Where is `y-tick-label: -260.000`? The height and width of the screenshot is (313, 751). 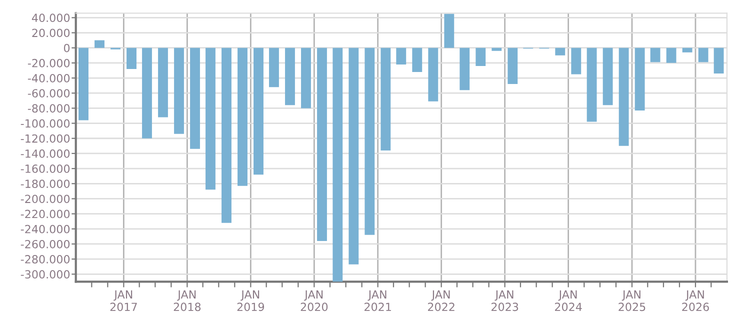 y-tick-label: -260.000 is located at coordinates (45, 244).